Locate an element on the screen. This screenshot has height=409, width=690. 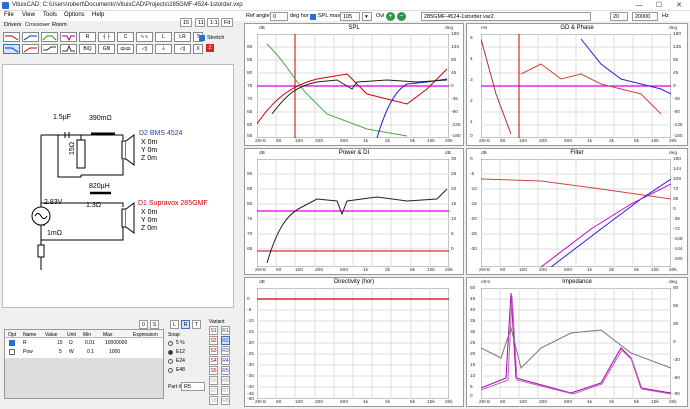
snap-radio-e12 is located at coordinates (170, 352).